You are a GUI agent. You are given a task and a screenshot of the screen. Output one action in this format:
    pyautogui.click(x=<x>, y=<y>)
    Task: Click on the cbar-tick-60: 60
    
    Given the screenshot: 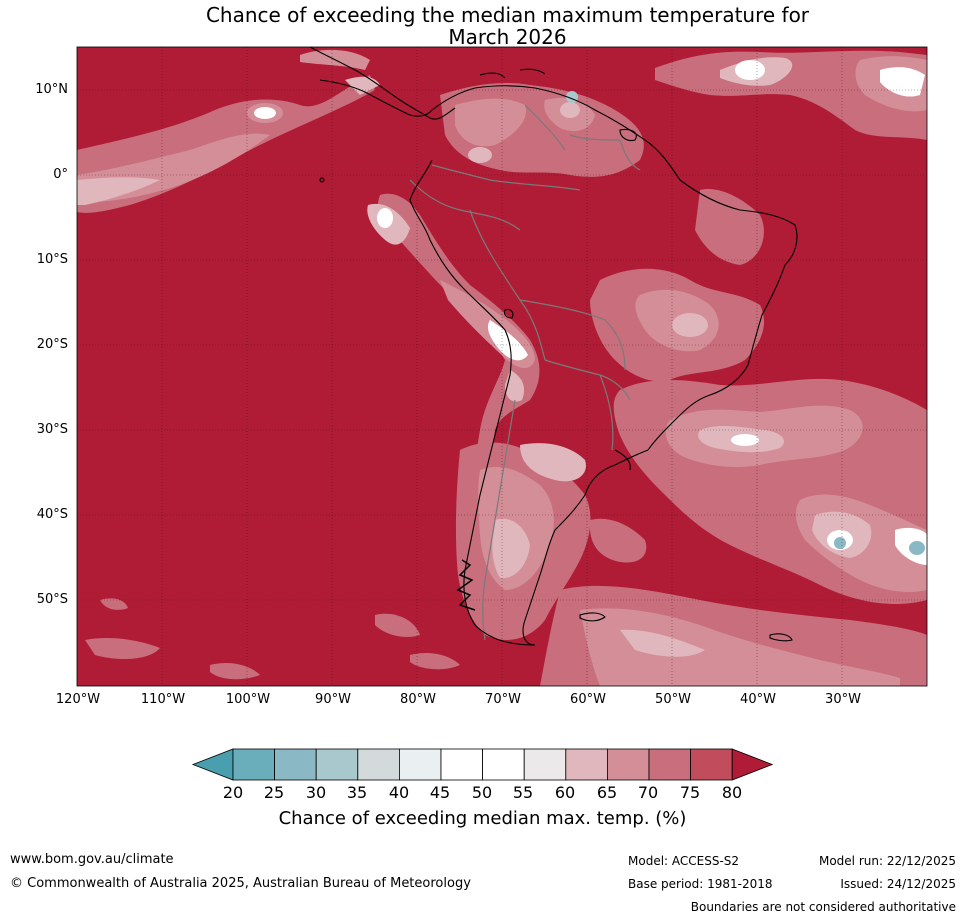 What is the action you would take?
    pyautogui.click(x=565, y=792)
    